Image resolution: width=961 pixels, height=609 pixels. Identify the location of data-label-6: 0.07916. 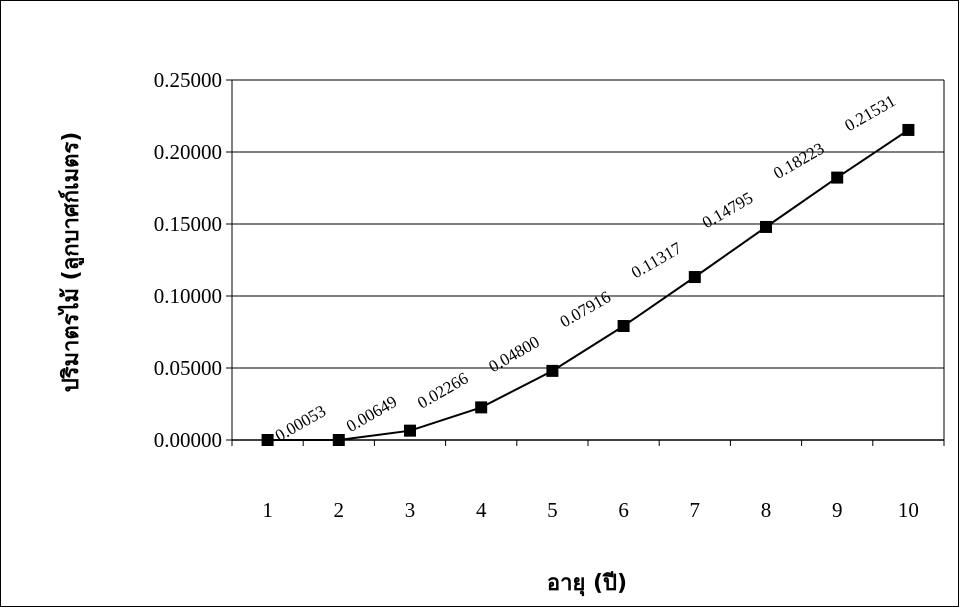
(585, 309).